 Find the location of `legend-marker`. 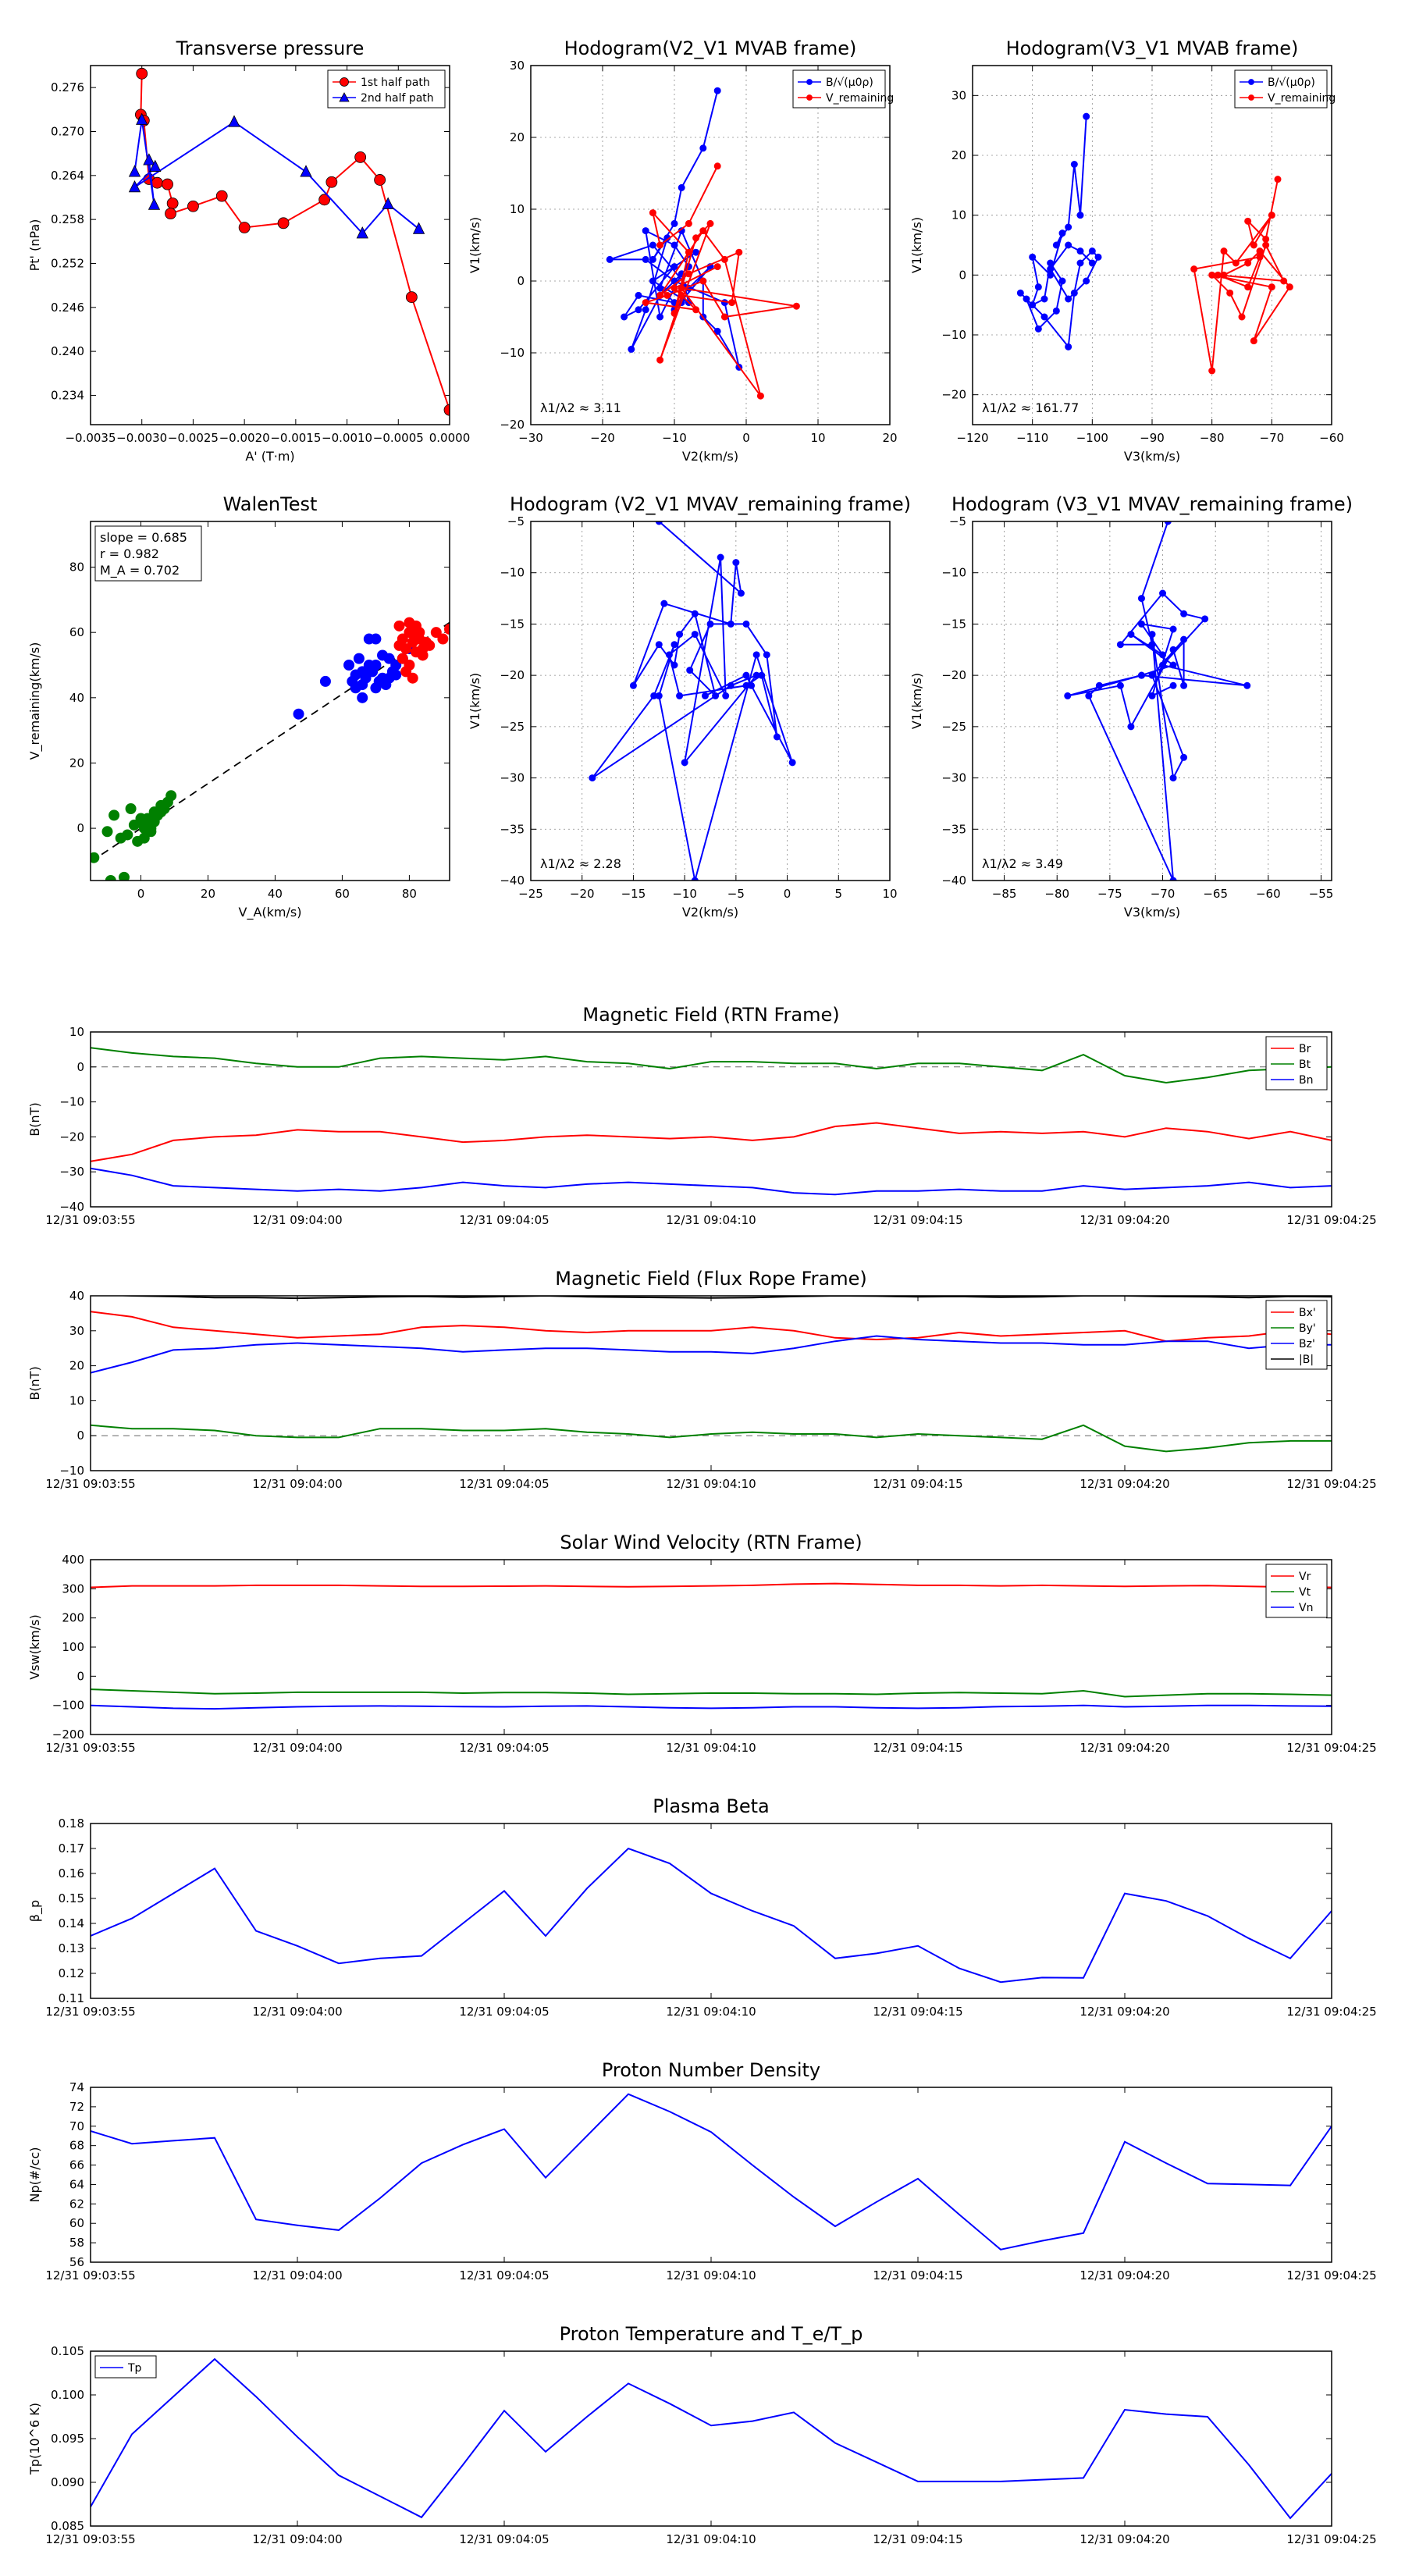

legend-marker is located at coordinates (1251, 82).